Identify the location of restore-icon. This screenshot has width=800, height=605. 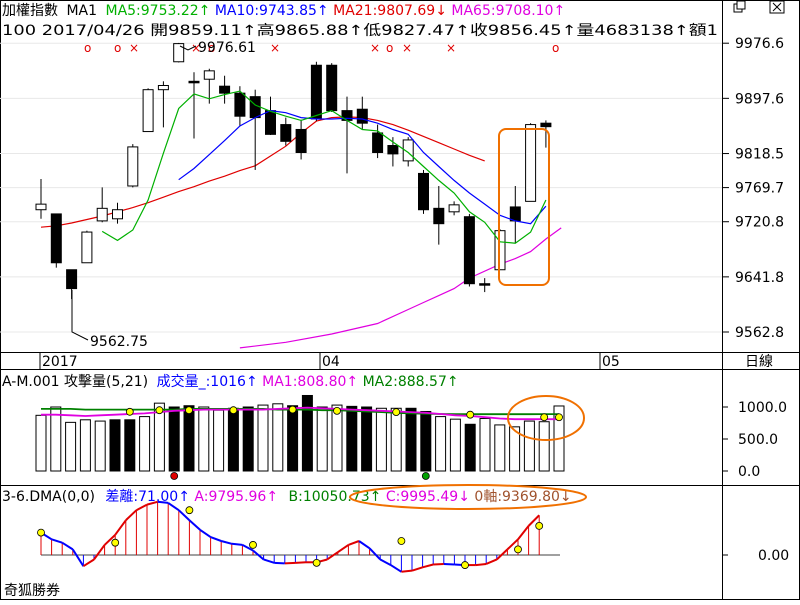
(739, 6).